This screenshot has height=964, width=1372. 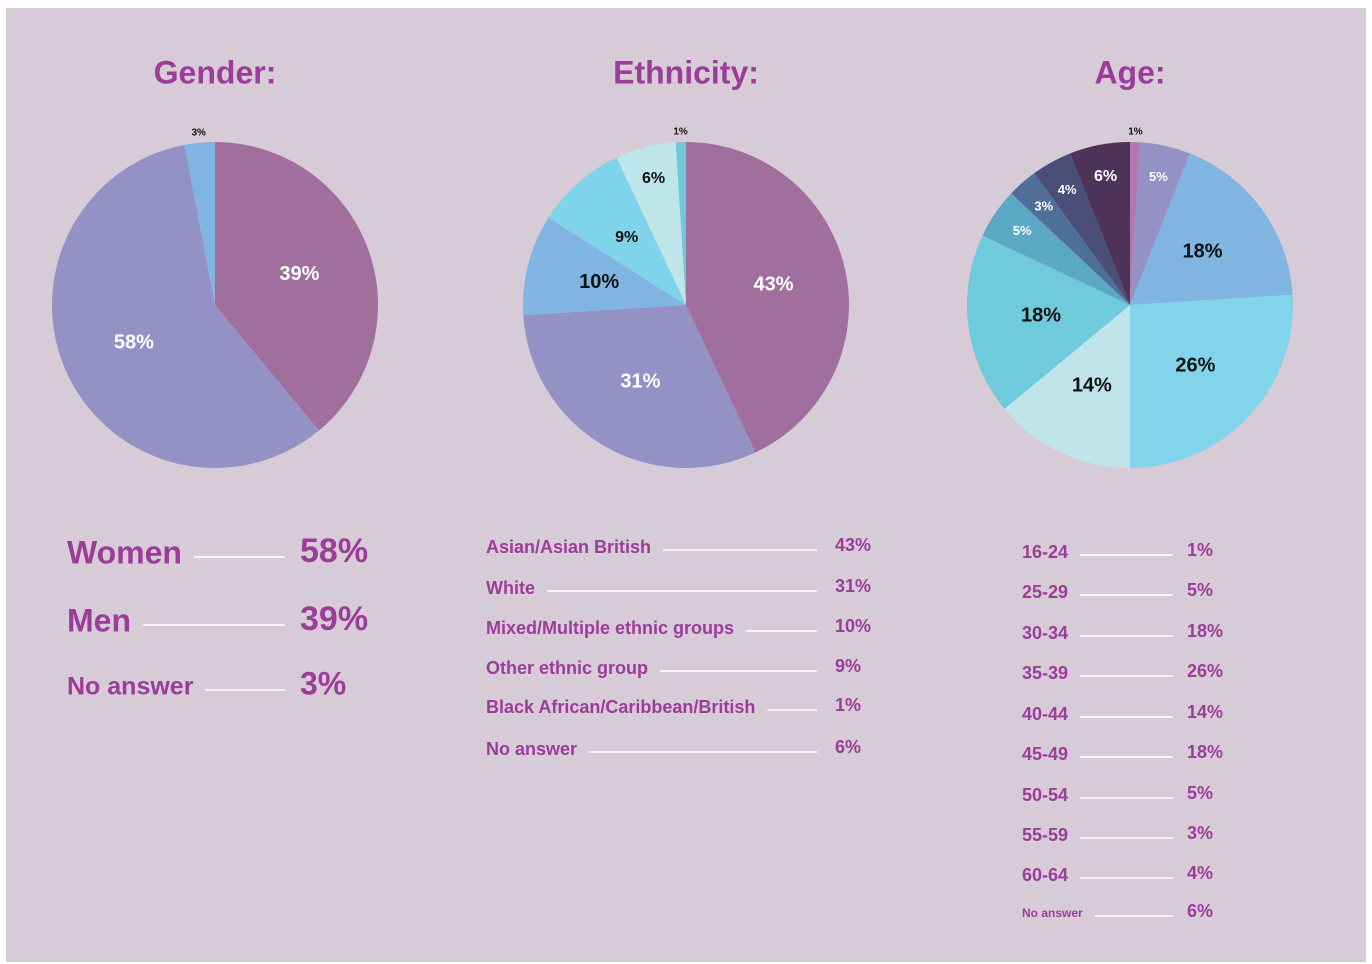 I want to click on legend-label: Other ethnic group, so click(x=567, y=668).